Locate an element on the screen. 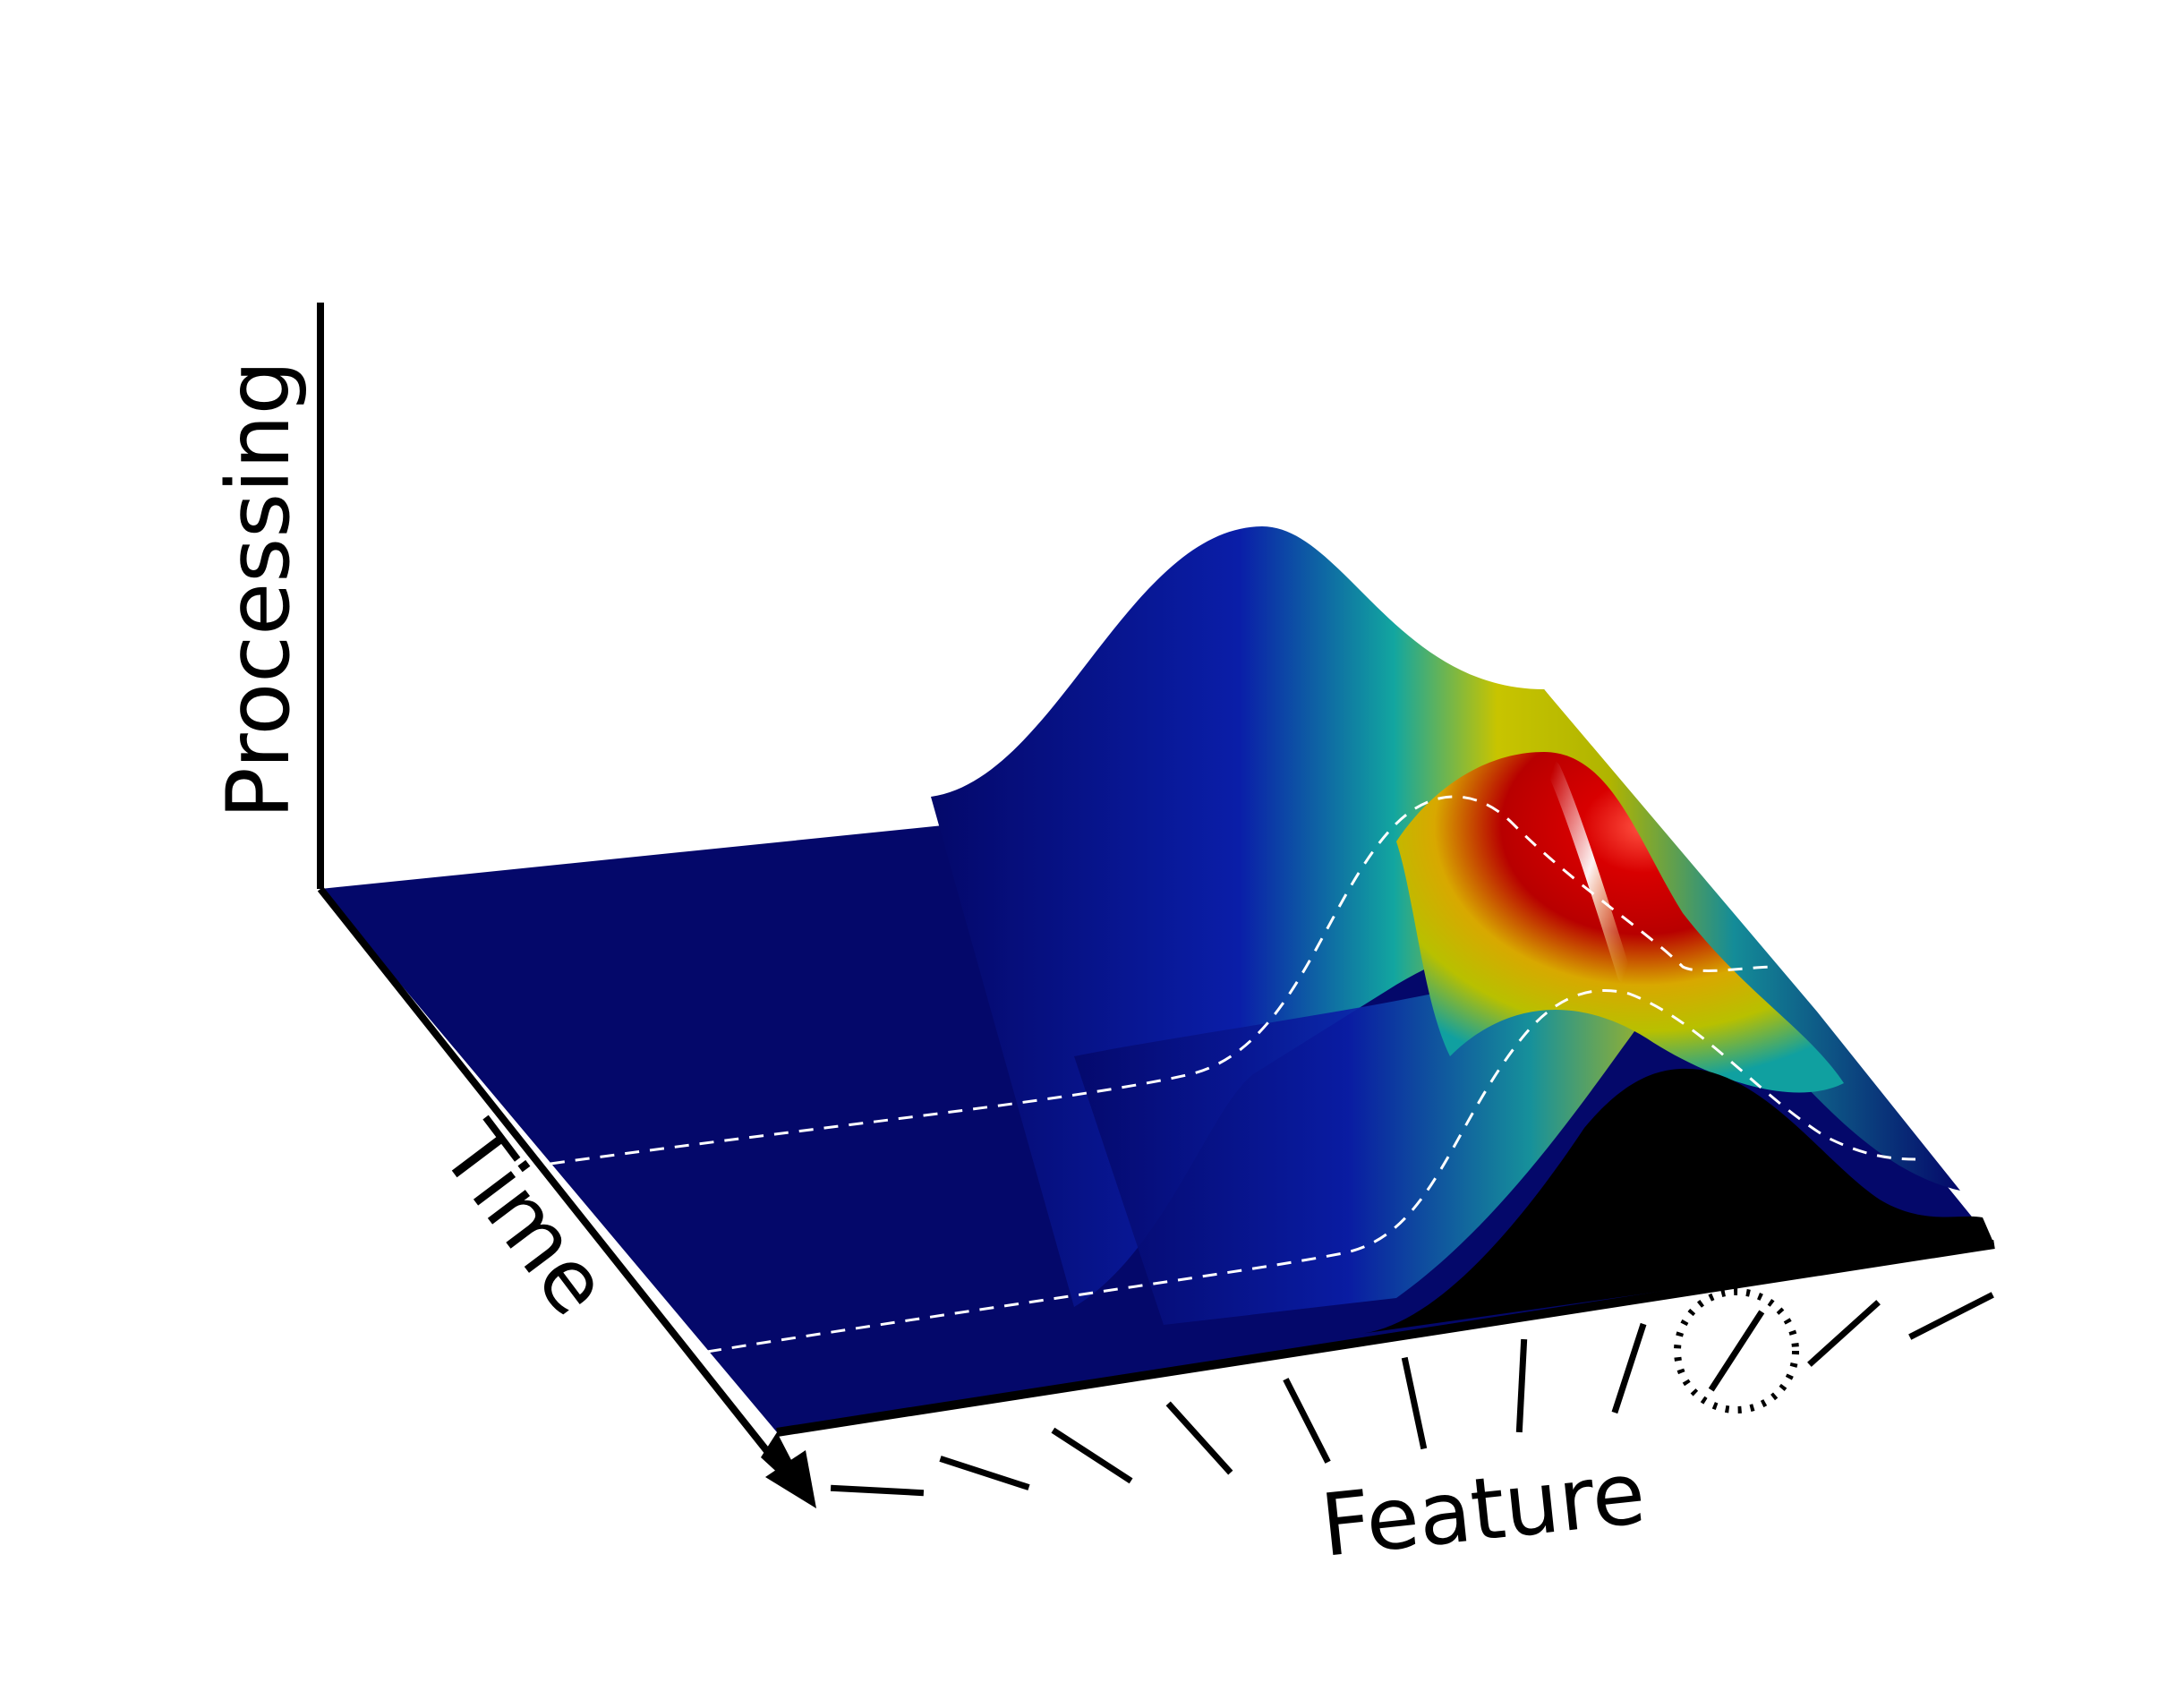 The width and height of the screenshot is (2184, 1691). surface-peak-highlight is located at coordinates (1589, 872).